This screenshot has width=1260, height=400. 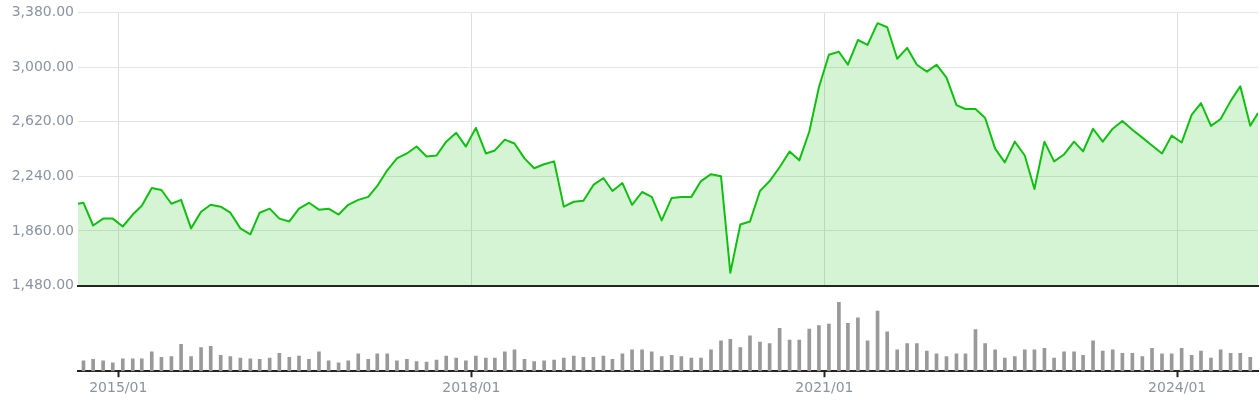 I want to click on x-tick-label: 2015/01, so click(x=118, y=387).